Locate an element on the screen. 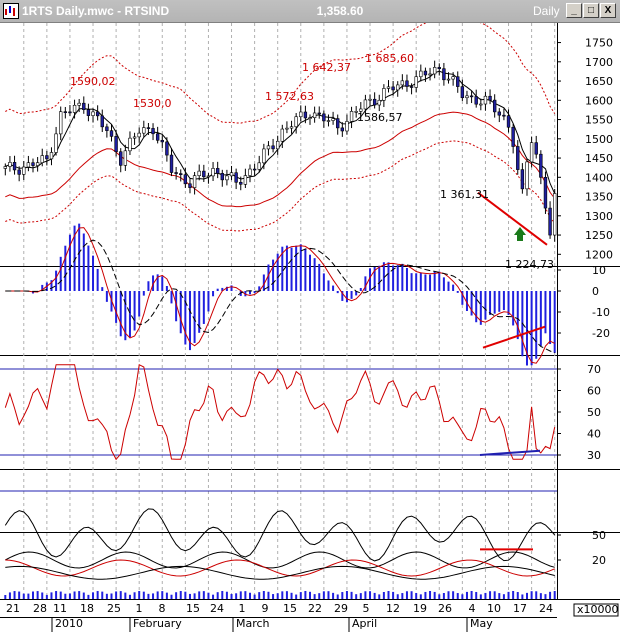 The image size is (620, 632). minimize-button: _ is located at coordinates (574, 10).